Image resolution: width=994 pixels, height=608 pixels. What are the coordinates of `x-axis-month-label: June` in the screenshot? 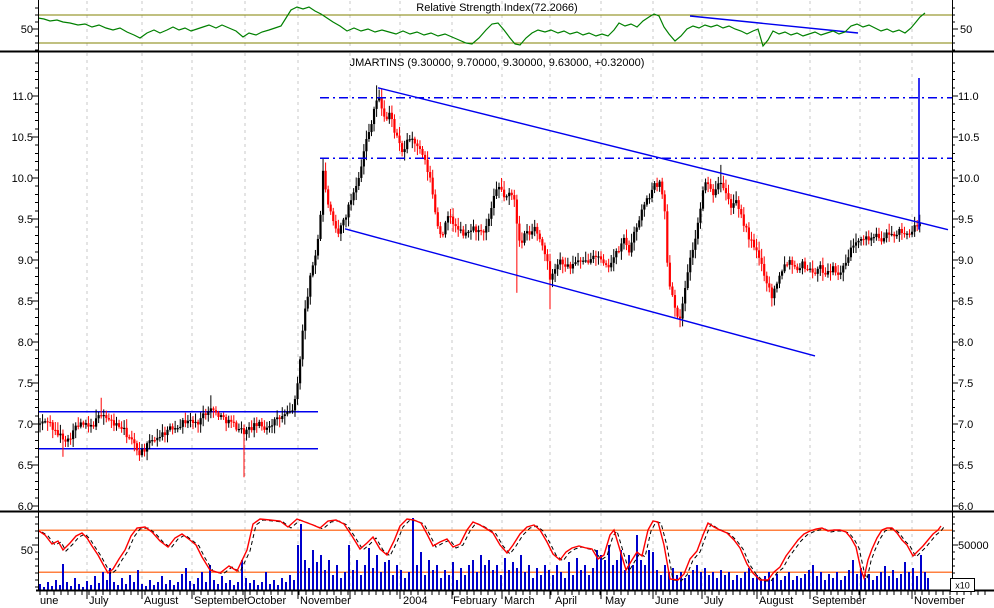 It's located at (667, 601).